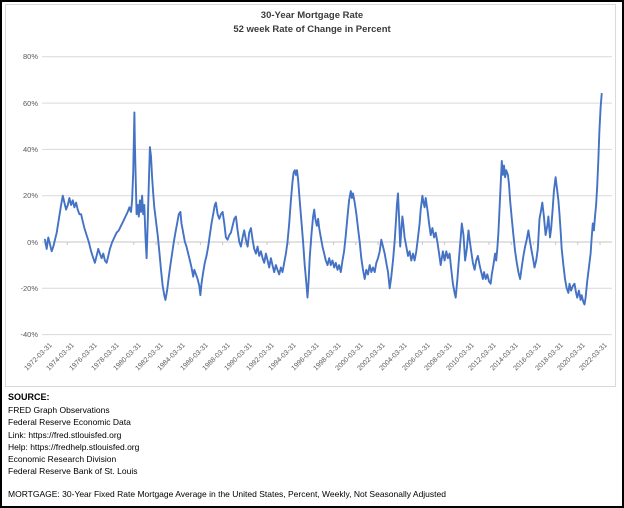  Describe the element at coordinates (29, 335) in the screenshot. I see `y-axis-tick-label: -40%` at that location.